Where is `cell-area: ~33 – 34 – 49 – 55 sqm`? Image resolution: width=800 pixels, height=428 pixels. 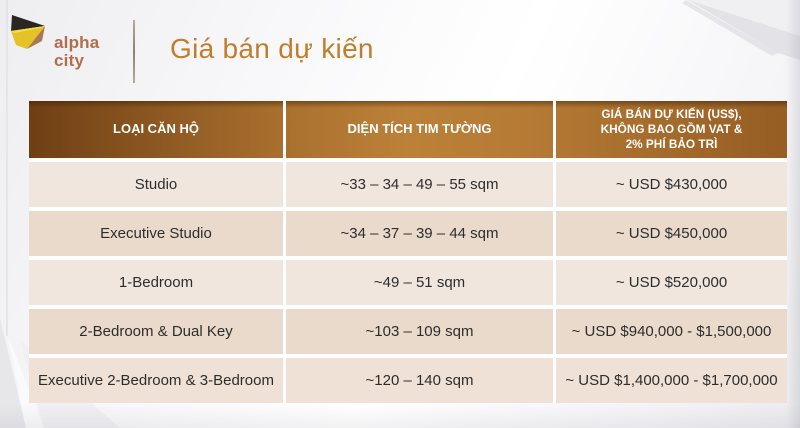
cell-area: ~33 – 34 – 49 – 55 sqm is located at coordinates (418, 184).